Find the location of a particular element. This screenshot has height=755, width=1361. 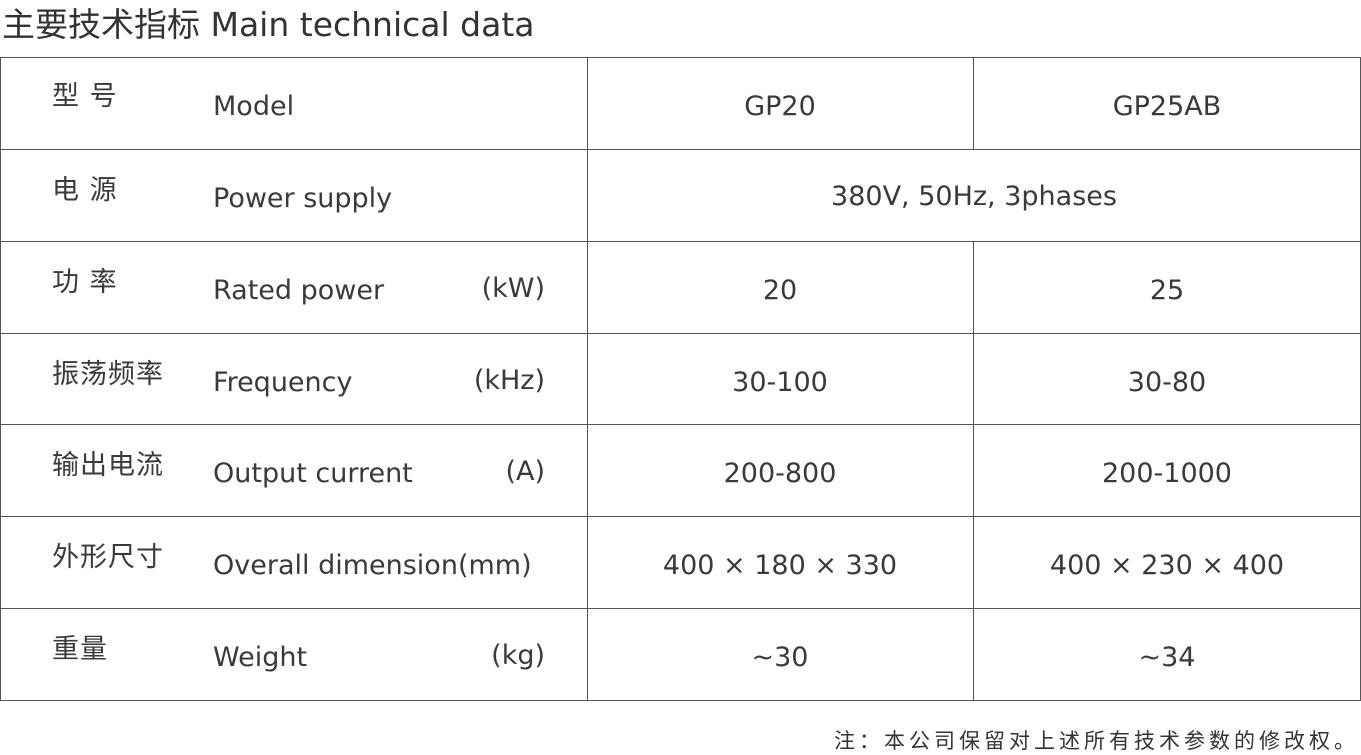

label-zh: 重量 is located at coordinates (80, 650).